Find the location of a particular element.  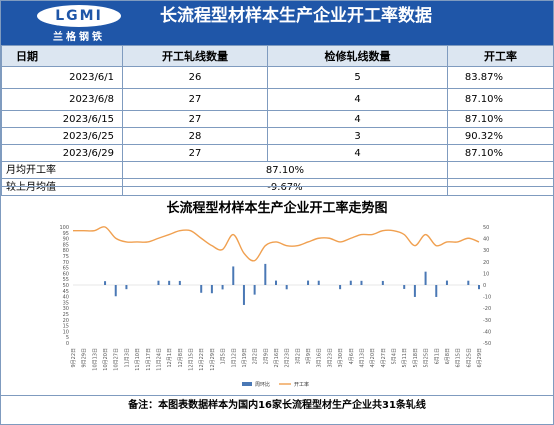

x-axis-tick-label: 6月29日 is located at coordinates (480, 358).